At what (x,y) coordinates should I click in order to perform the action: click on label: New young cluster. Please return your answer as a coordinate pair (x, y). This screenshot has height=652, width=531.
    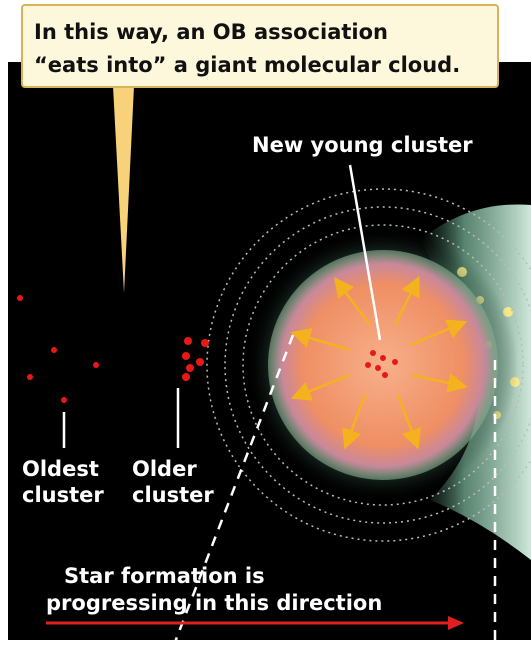
    Looking at the image, I should click on (362, 145).